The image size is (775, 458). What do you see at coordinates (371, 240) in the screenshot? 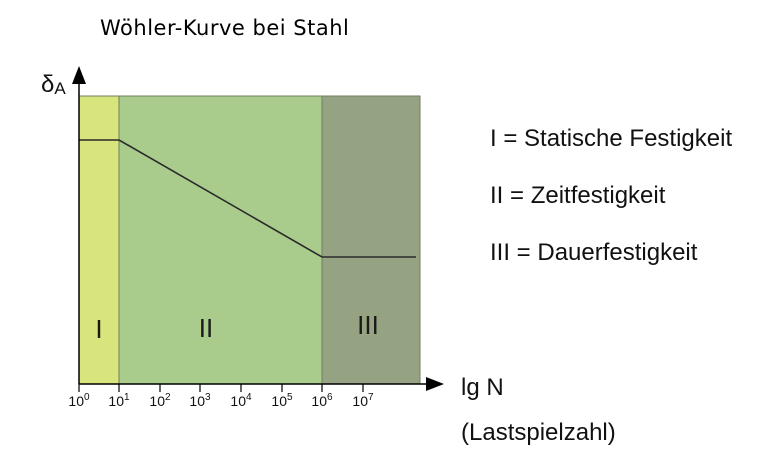
I see `region-iii-area` at bounding box center [371, 240].